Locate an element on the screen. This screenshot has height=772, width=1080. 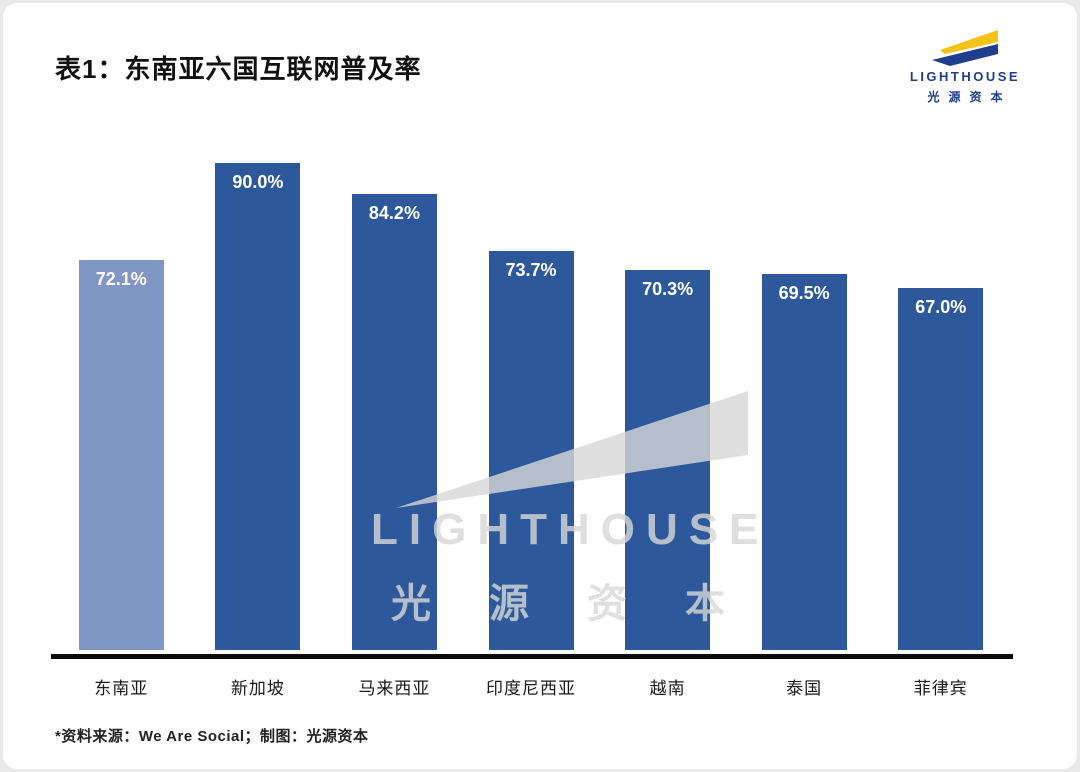
bar-malaysia: 84.2% is located at coordinates (394, 422).